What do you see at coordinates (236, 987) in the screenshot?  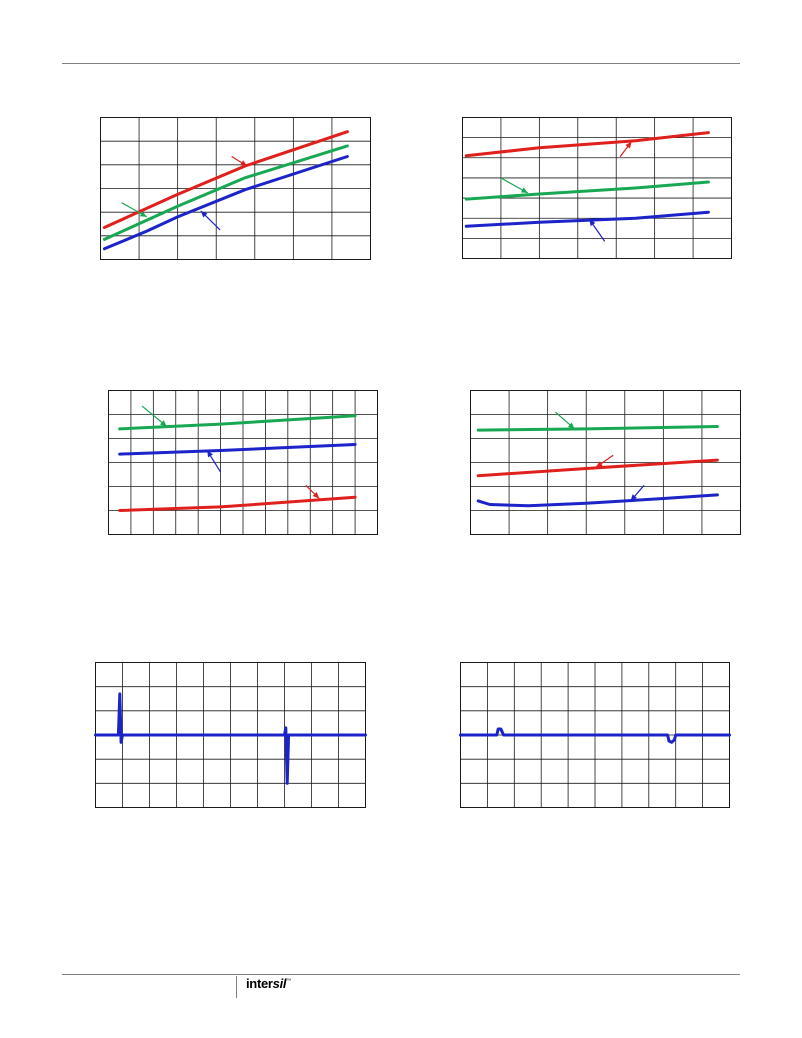 I see `footer-separator` at bounding box center [236, 987].